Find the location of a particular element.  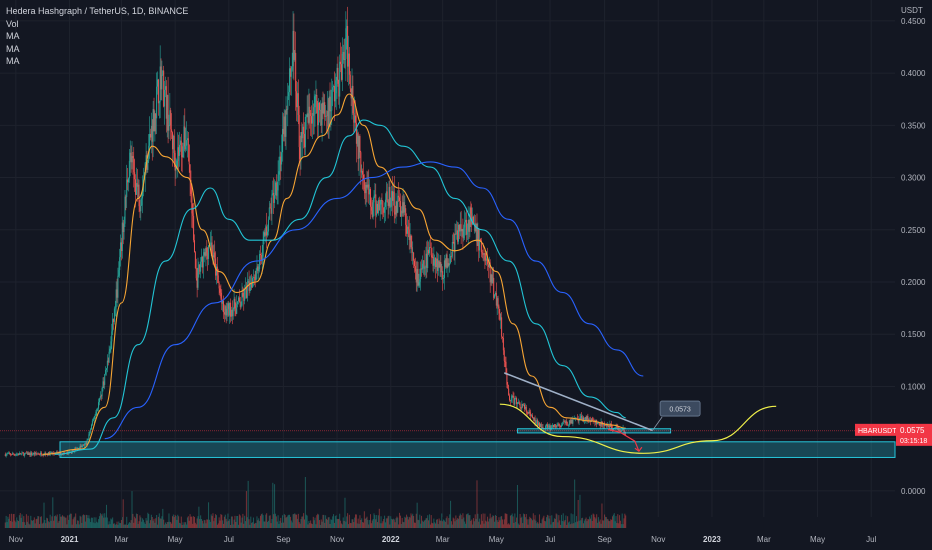

legend-vol: Vol is located at coordinates (12, 23).